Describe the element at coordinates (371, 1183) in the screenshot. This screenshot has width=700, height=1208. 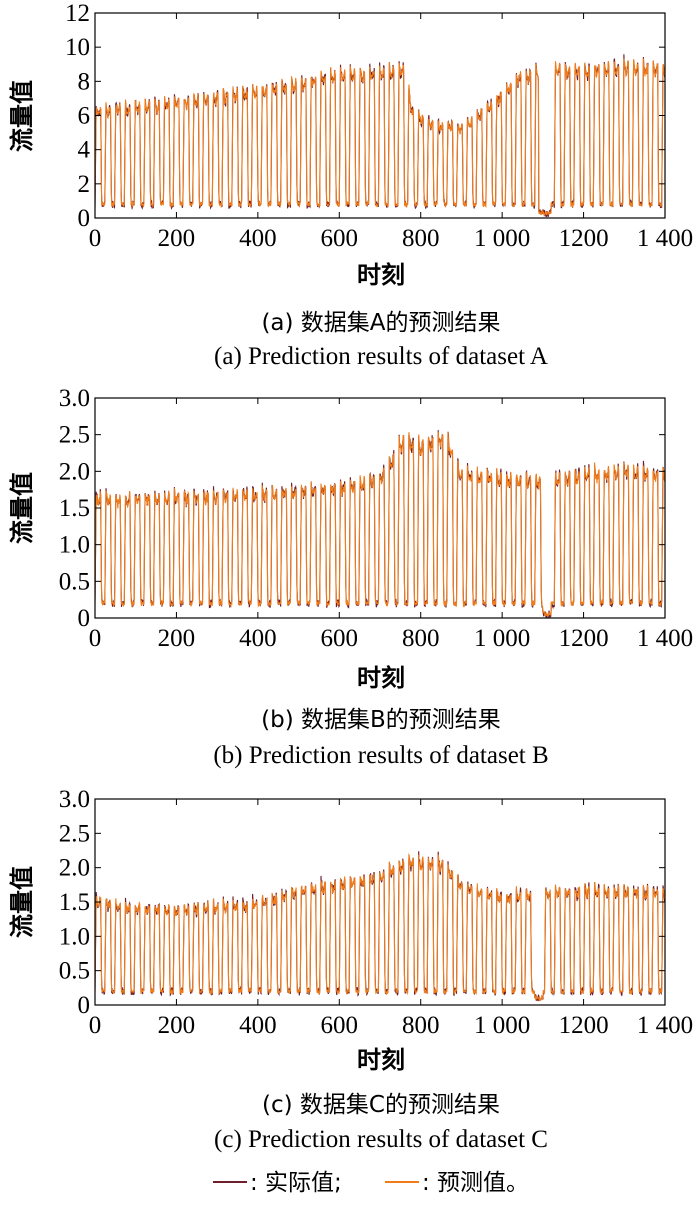
I see `legend: : 实际值; : 预测值。` at that location.